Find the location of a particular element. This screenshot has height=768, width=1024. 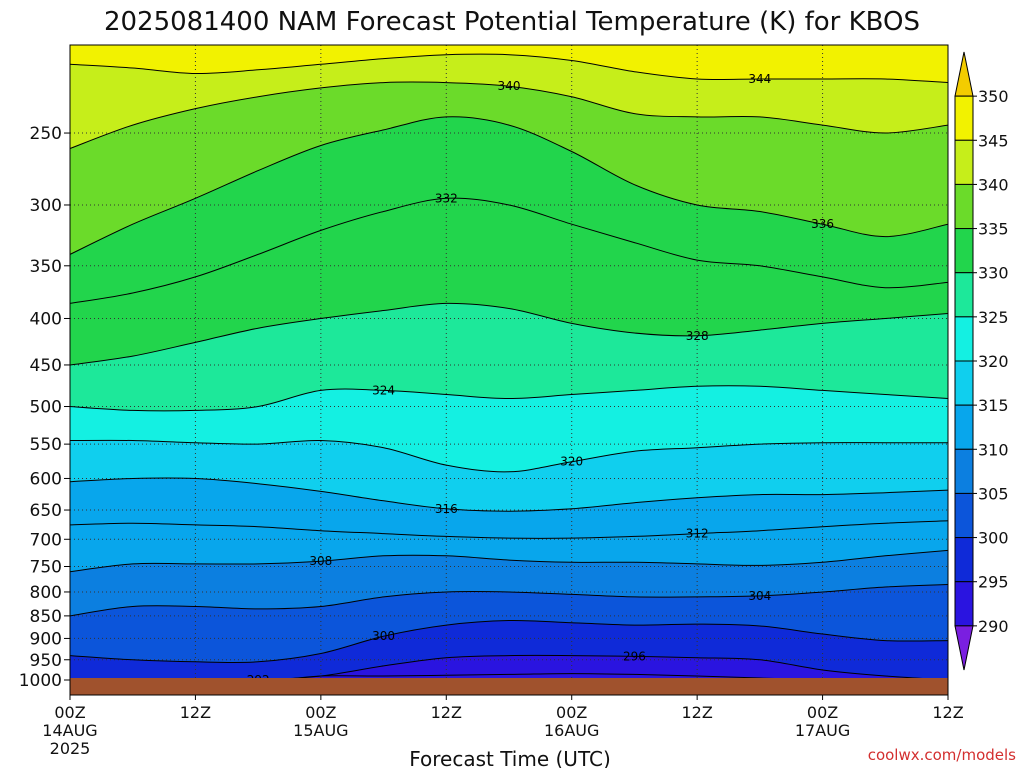

contour-label: 340 is located at coordinates (509, 86).